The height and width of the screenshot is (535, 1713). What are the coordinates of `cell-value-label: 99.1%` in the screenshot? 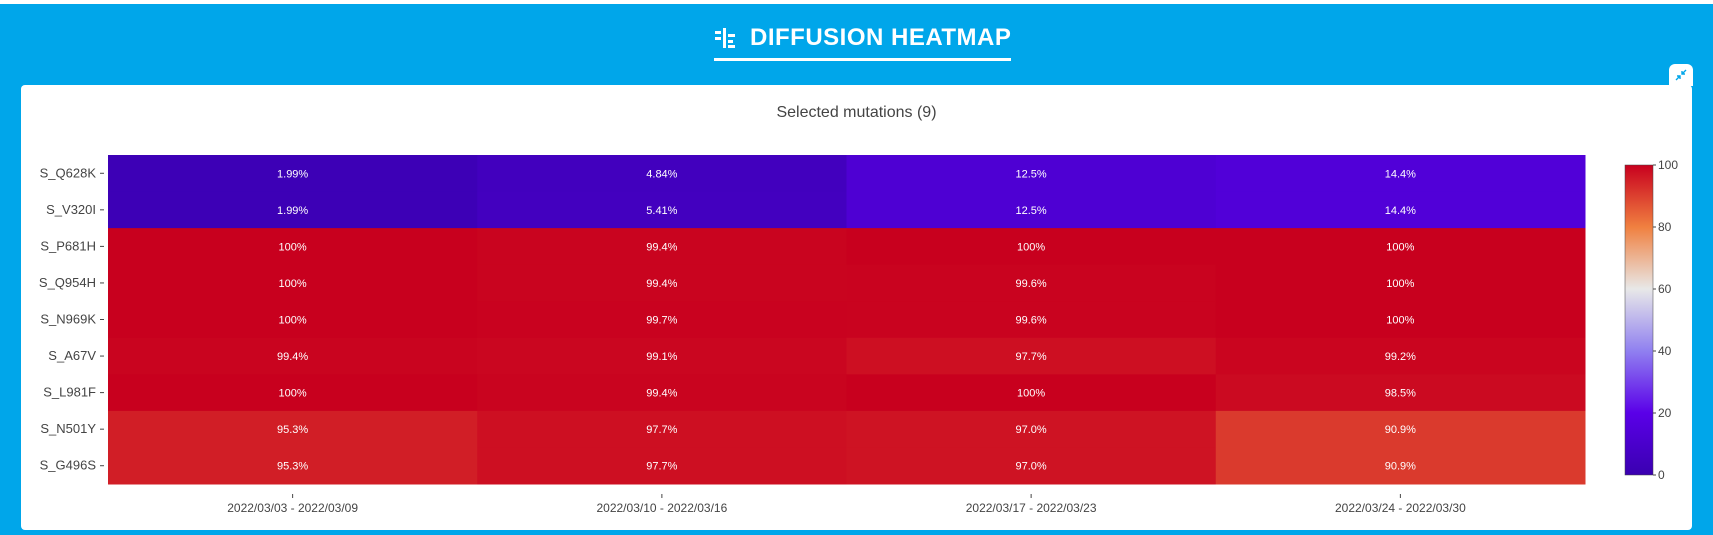 It's located at (661, 357).